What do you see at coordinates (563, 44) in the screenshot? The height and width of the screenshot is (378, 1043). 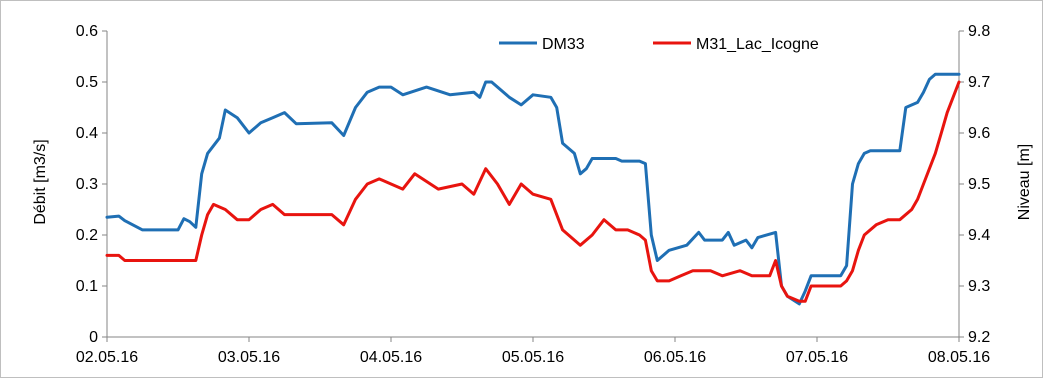 I see `legend-label-dm33: DM33` at bounding box center [563, 44].